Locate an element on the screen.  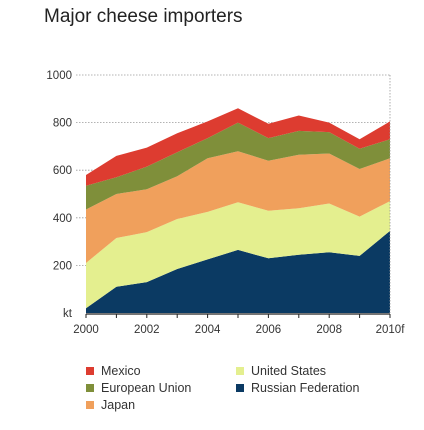
legend-swatch-european-union is located at coordinates (90, 388).